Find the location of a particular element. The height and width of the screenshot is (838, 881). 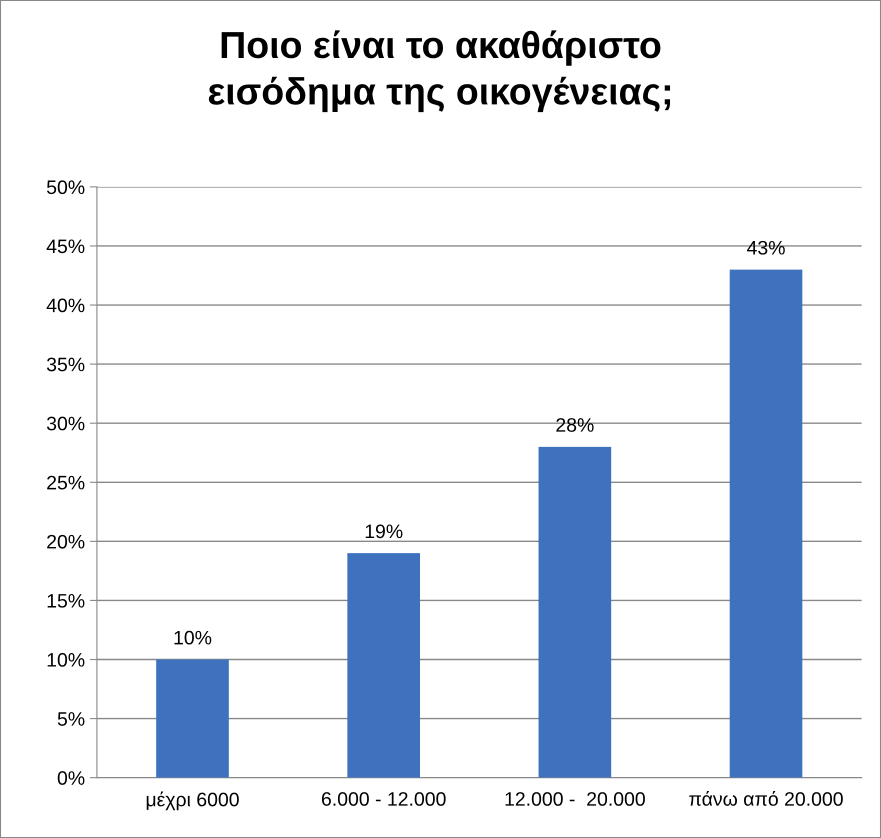

y-tick-label: 25% is located at coordinates (65, 483).